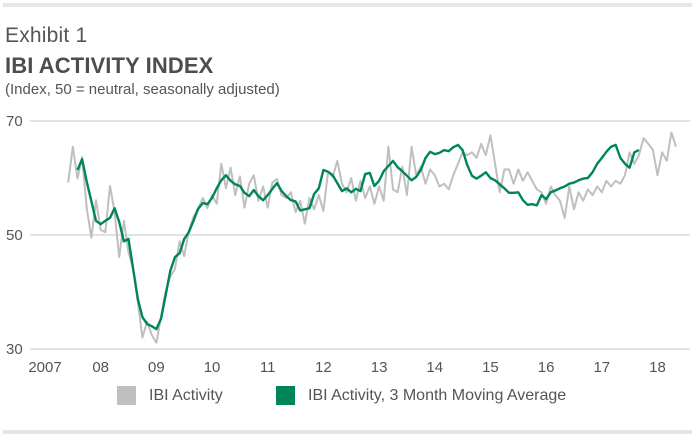  I want to click on gray-square-swatch-icon, so click(126, 395).